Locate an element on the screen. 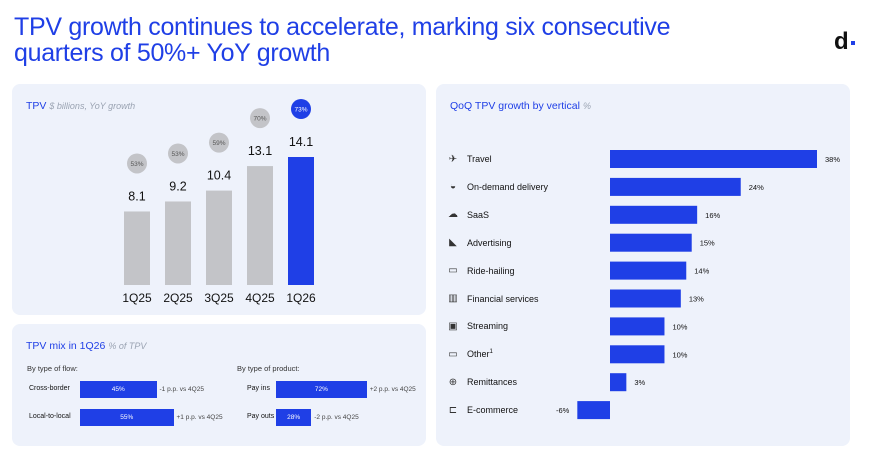 Image resolution: width=869 pixels, height=460 pixels. tpv-value-label: 8.1 is located at coordinates (136, 196).